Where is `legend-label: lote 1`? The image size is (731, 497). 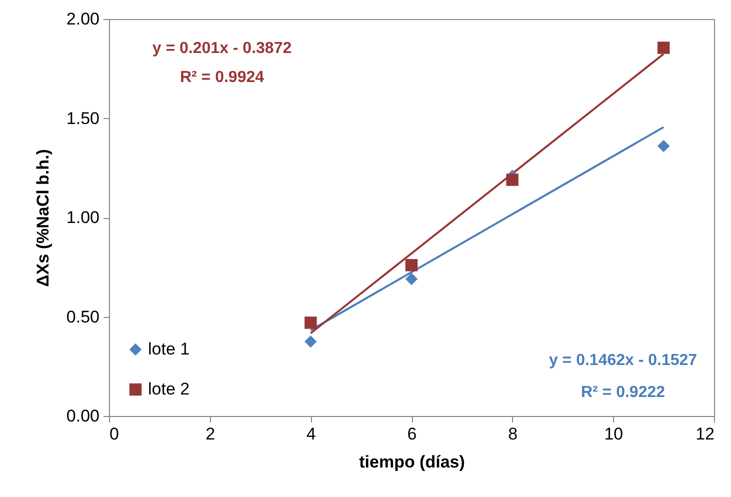
legend-label: lote 1 is located at coordinates (169, 349).